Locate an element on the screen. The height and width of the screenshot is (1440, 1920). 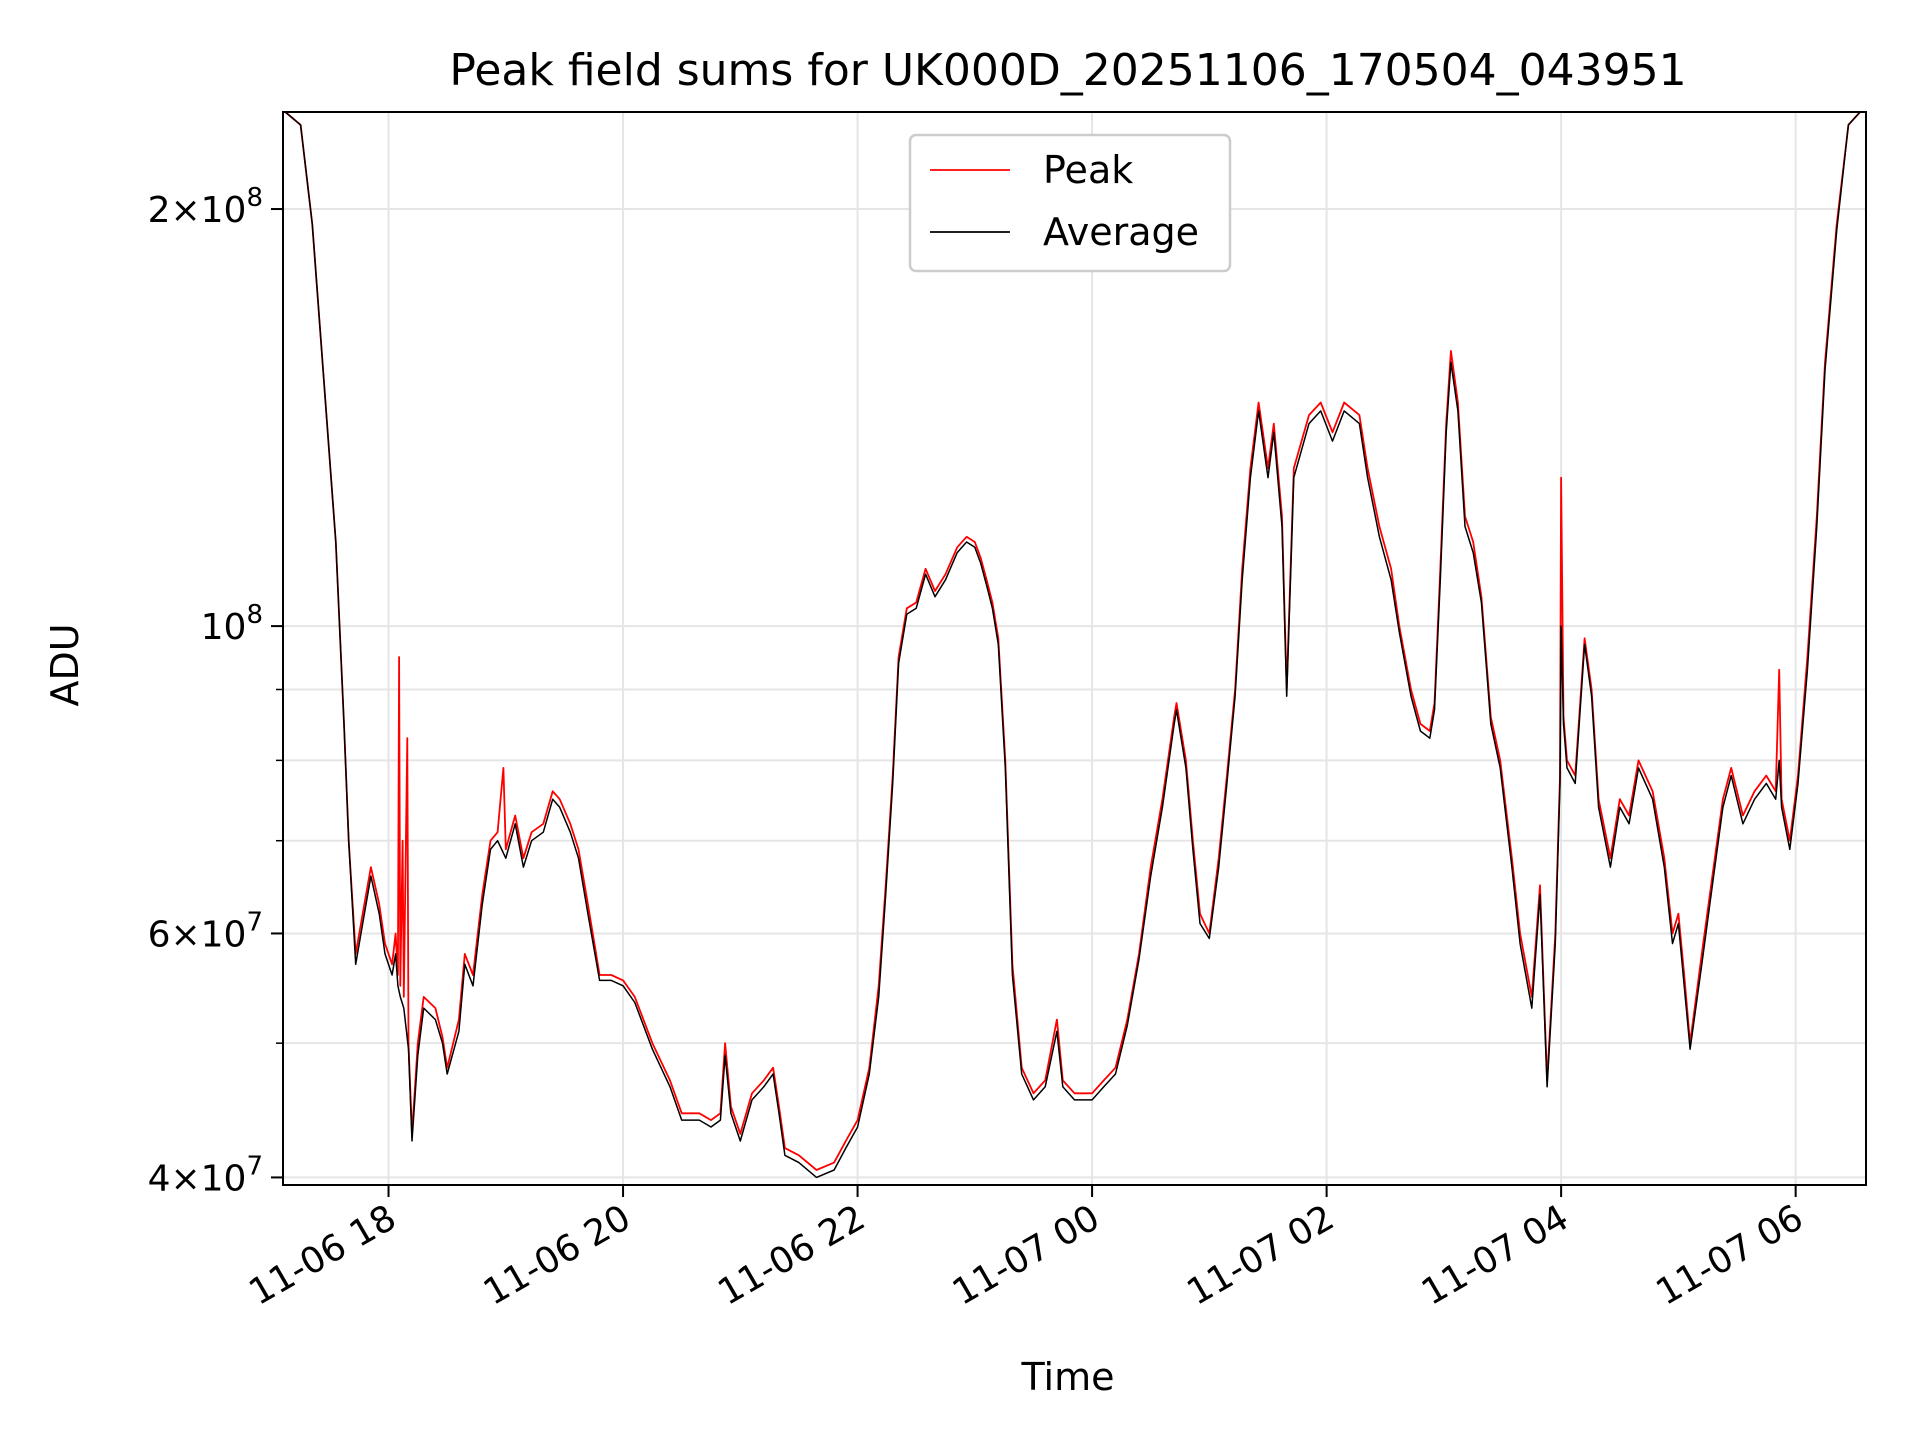
legend-label-average: Average is located at coordinates (1121, 232).